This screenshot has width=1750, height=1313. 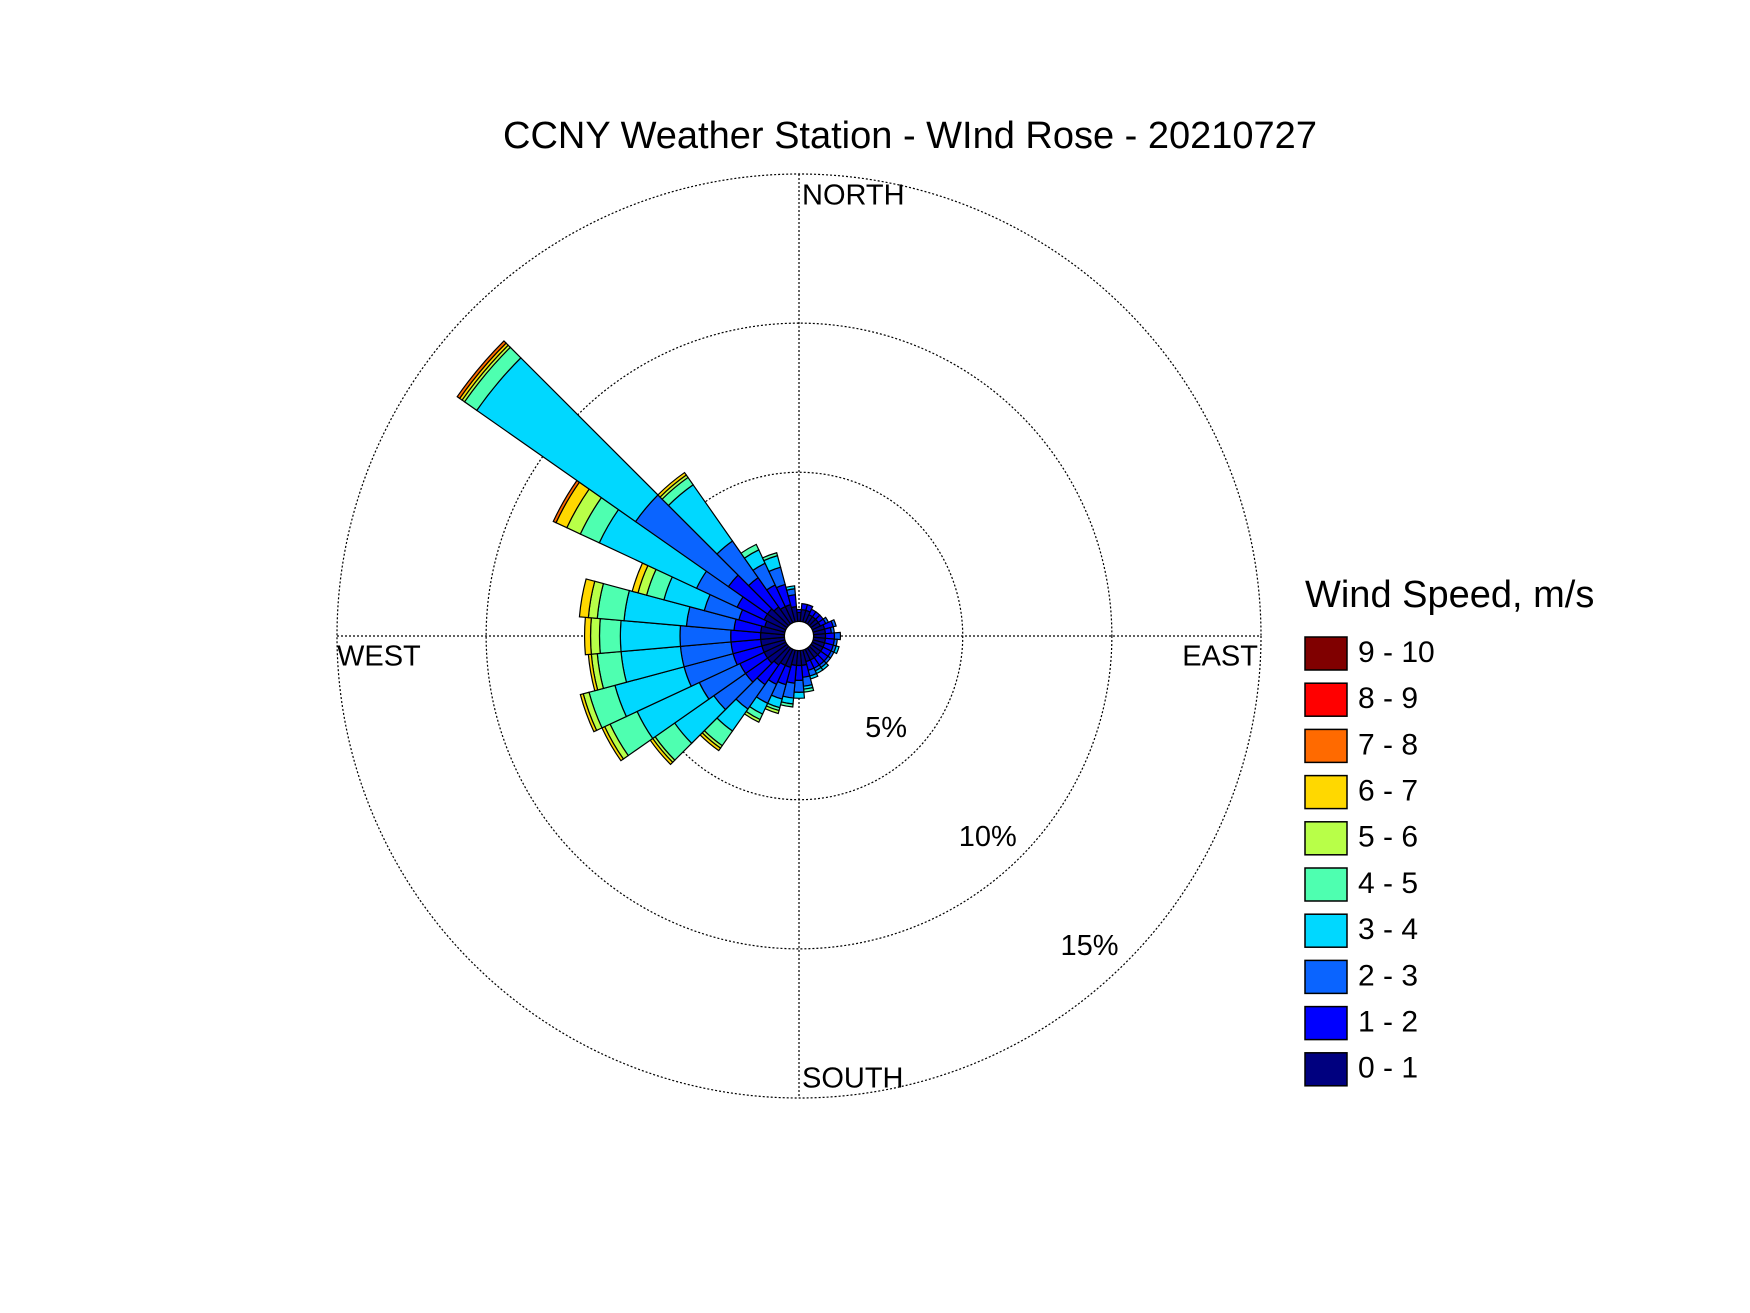 I want to click on legend-label: 5 - 6, so click(x=1388, y=837).